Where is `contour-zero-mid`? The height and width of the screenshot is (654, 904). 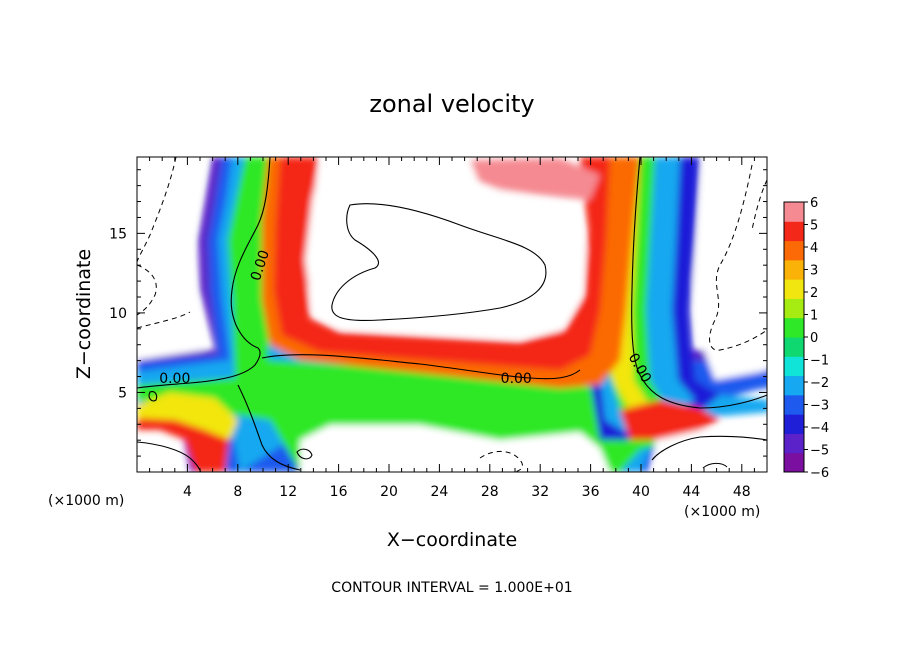 contour-zero-mid is located at coordinates (421, 367).